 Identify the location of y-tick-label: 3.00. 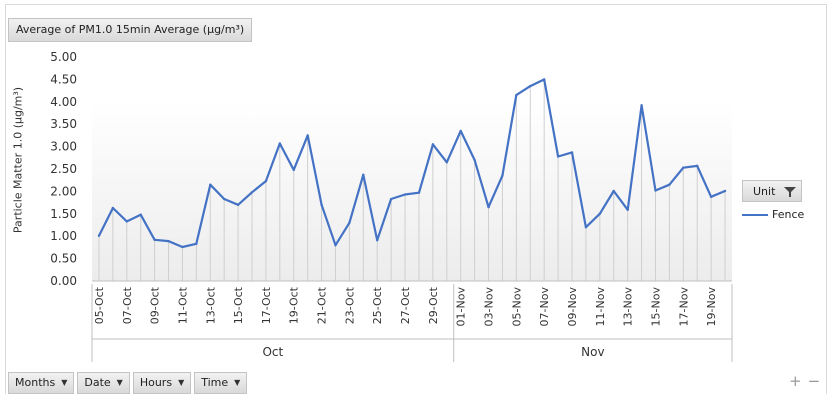
(63, 147).